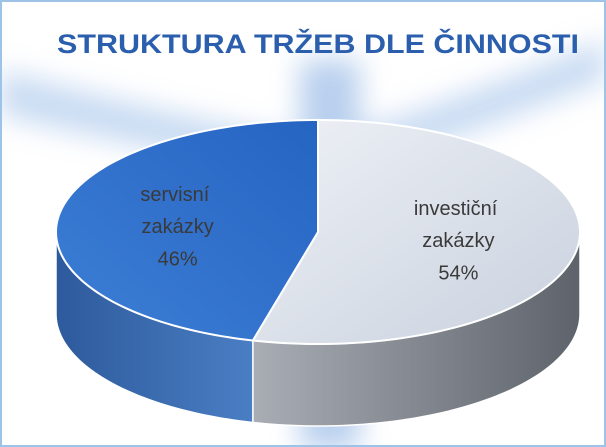 This screenshot has height=447, width=606. What do you see at coordinates (458, 273) in the screenshot?
I see `slice-value-label: 54%` at bounding box center [458, 273].